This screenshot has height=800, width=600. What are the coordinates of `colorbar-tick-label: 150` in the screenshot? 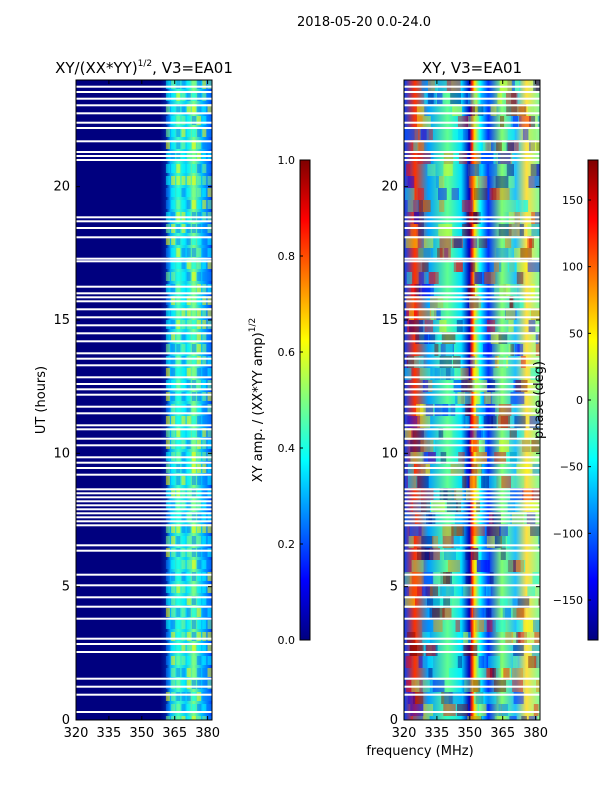 It's located at (572, 200).